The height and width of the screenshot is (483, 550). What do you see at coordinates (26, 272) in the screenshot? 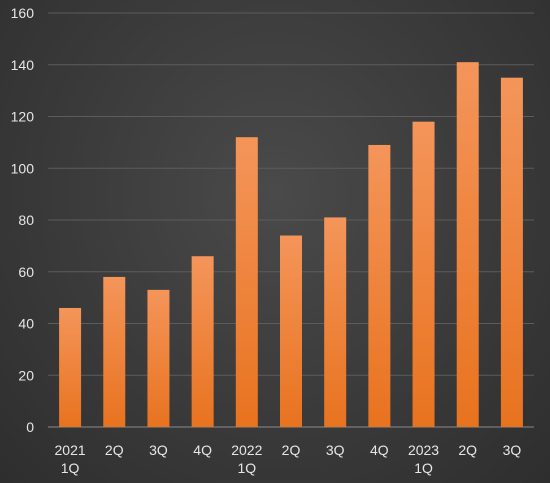
I see `y-tick-label: 60` at bounding box center [26, 272].